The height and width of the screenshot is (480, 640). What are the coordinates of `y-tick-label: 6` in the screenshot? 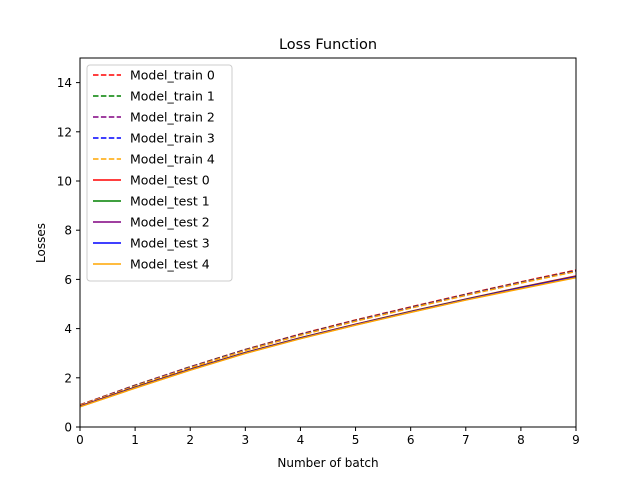 It's located at (68, 280).